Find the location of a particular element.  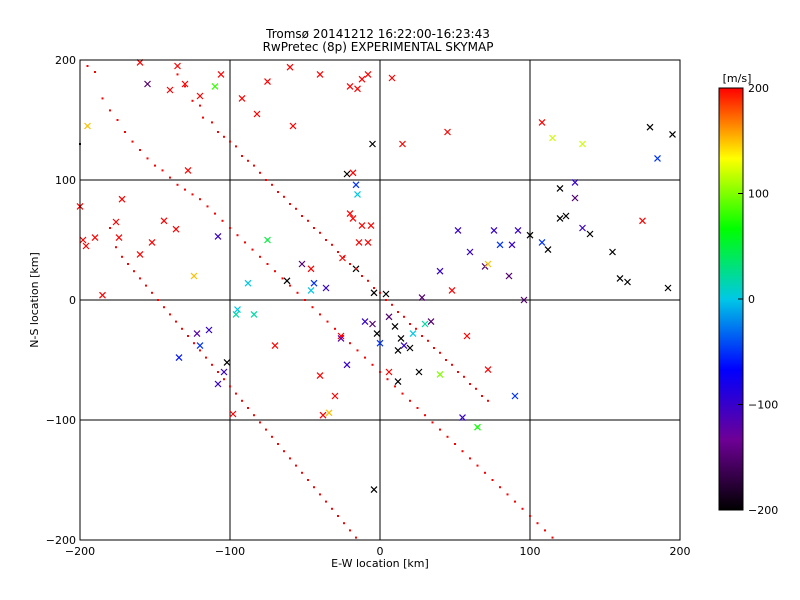

y-tick-label: −200 is located at coordinates (61, 540).